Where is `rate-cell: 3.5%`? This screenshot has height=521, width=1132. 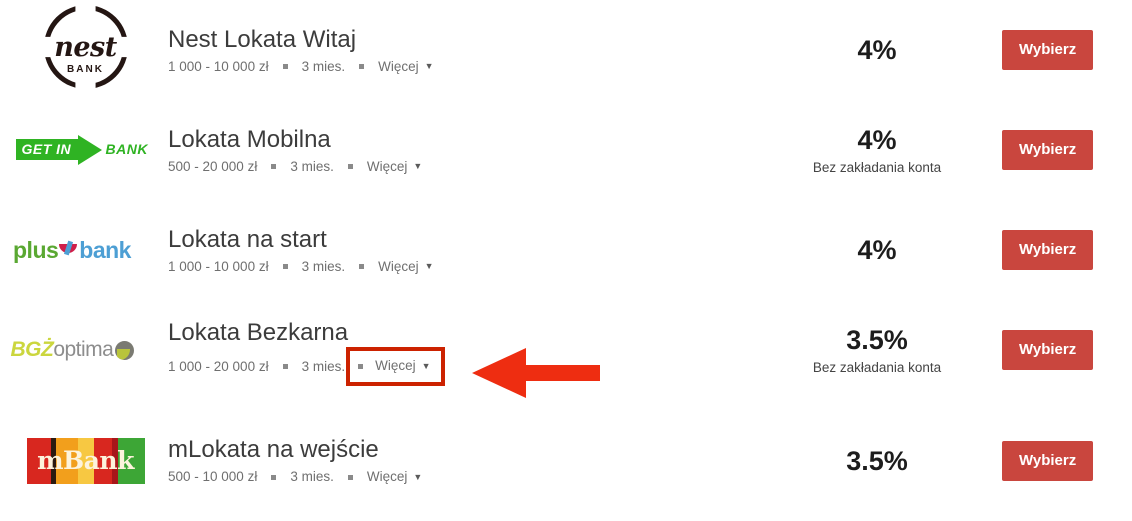 rate-cell: 3.5% is located at coordinates (877, 461).